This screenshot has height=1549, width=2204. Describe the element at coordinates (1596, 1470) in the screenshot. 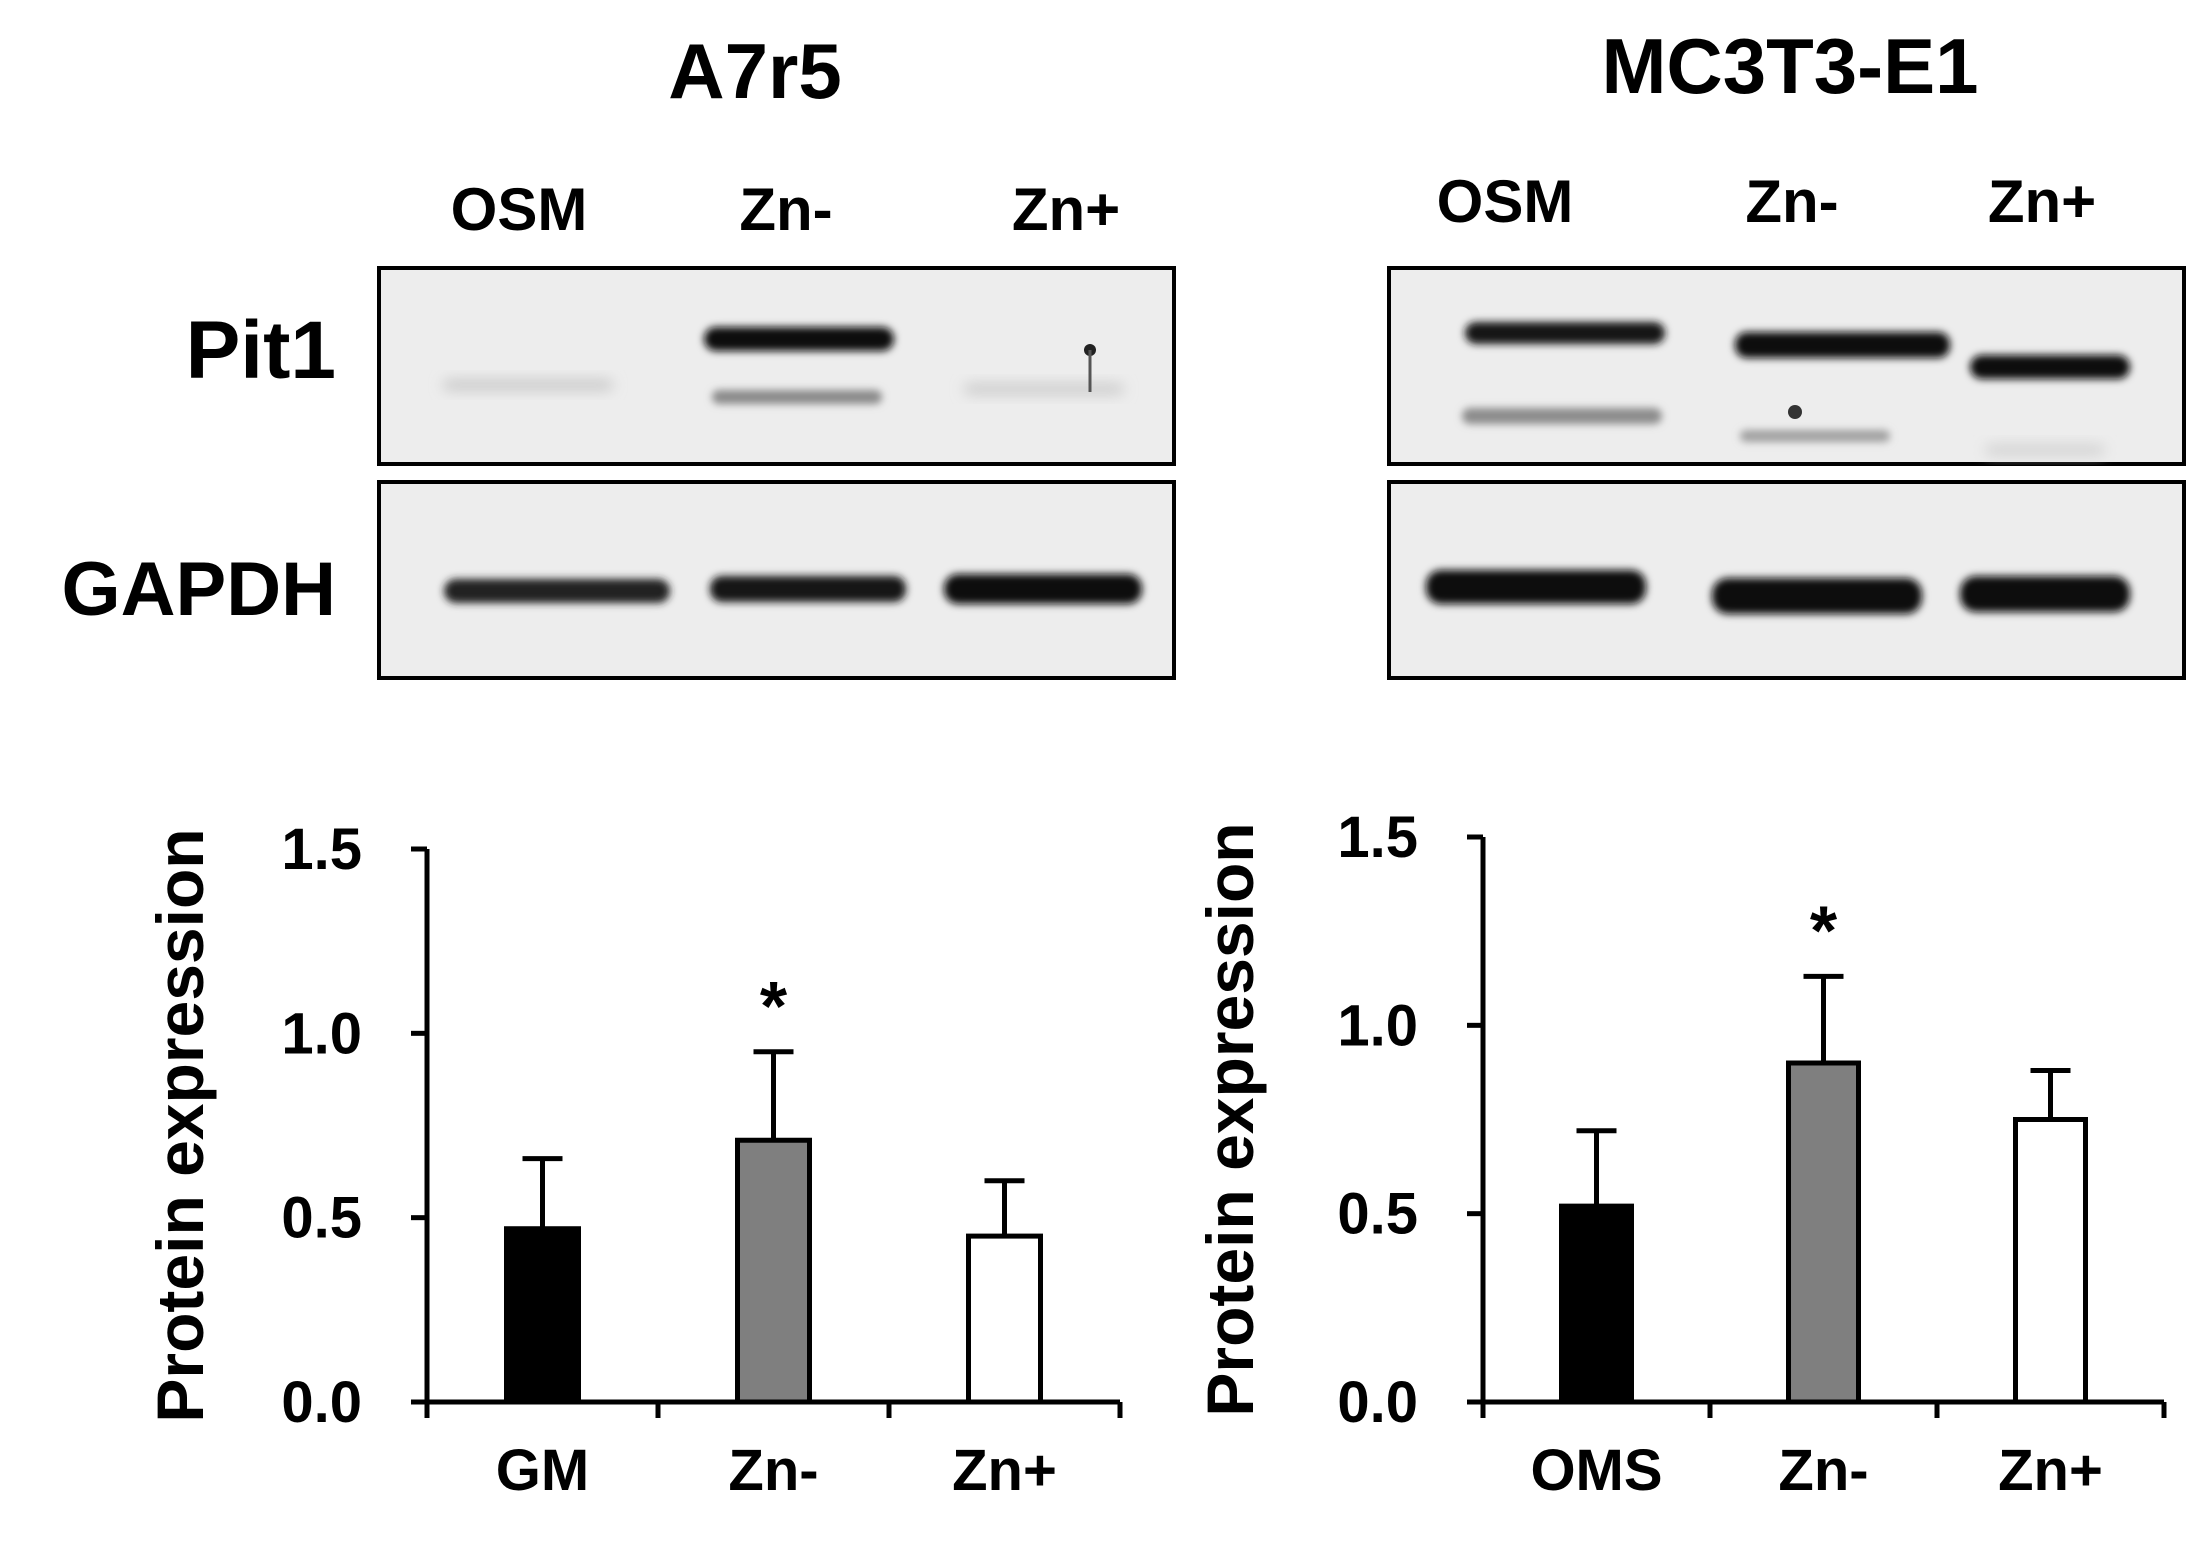

I see `x-tick-label: OMS` at that location.